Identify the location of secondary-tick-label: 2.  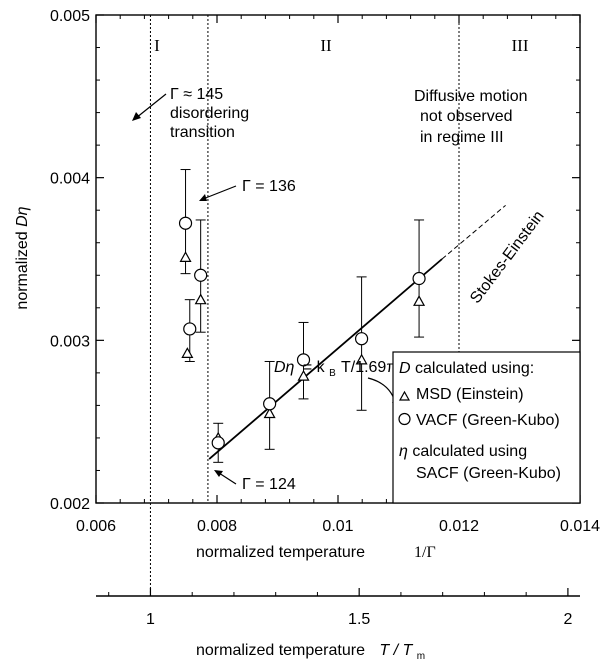
(567, 619).